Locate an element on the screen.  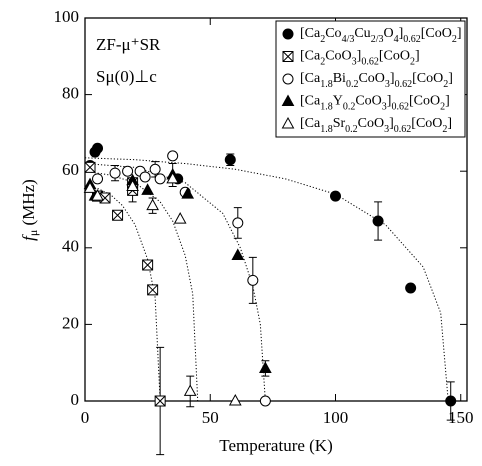
legend-frame is located at coordinates (370, 79).